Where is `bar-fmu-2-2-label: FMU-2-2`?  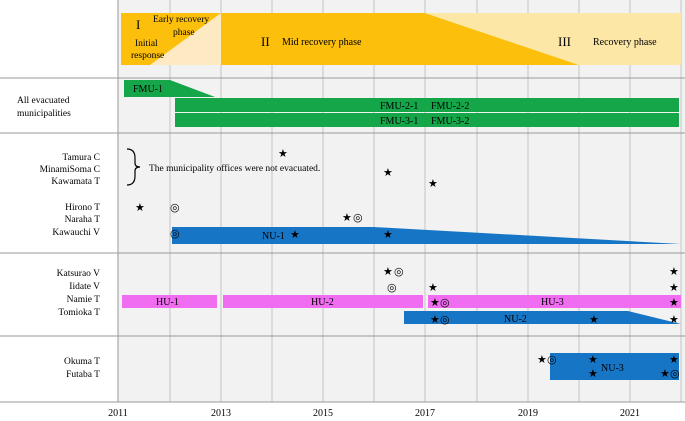
bar-fmu-2-2-label: FMU-2-2 is located at coordinates (450, 106).